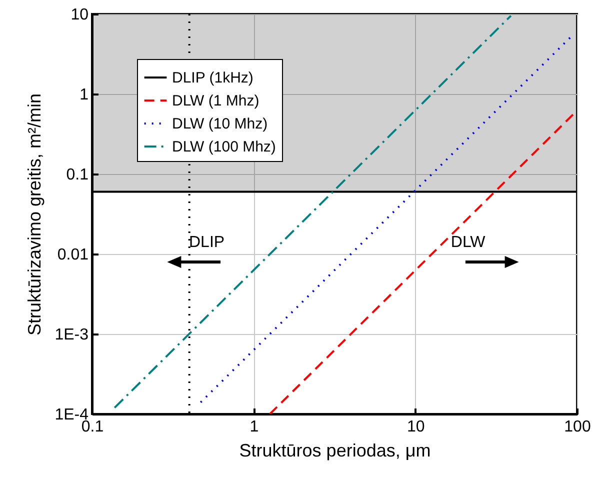 Image resolution: width=596 pixels, height=484 pixels. Describe the element at coordinates (224, 147) in the screenshot. I see `legend-label: DLW (100 Mhz)` at that location.